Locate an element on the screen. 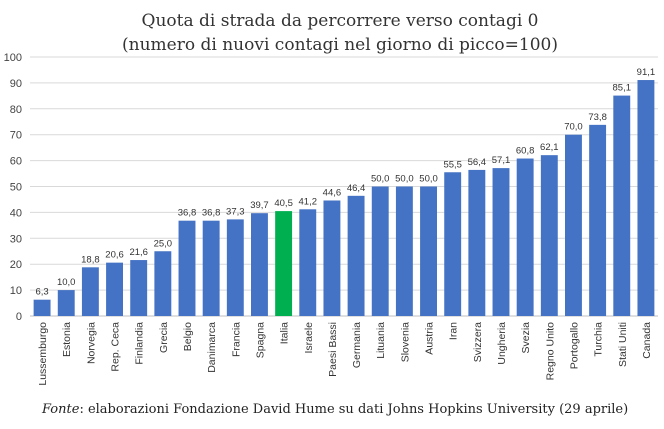 This screenshot has height=429, width=664. category-label: Ungheria is located at coordinates (502, 343).